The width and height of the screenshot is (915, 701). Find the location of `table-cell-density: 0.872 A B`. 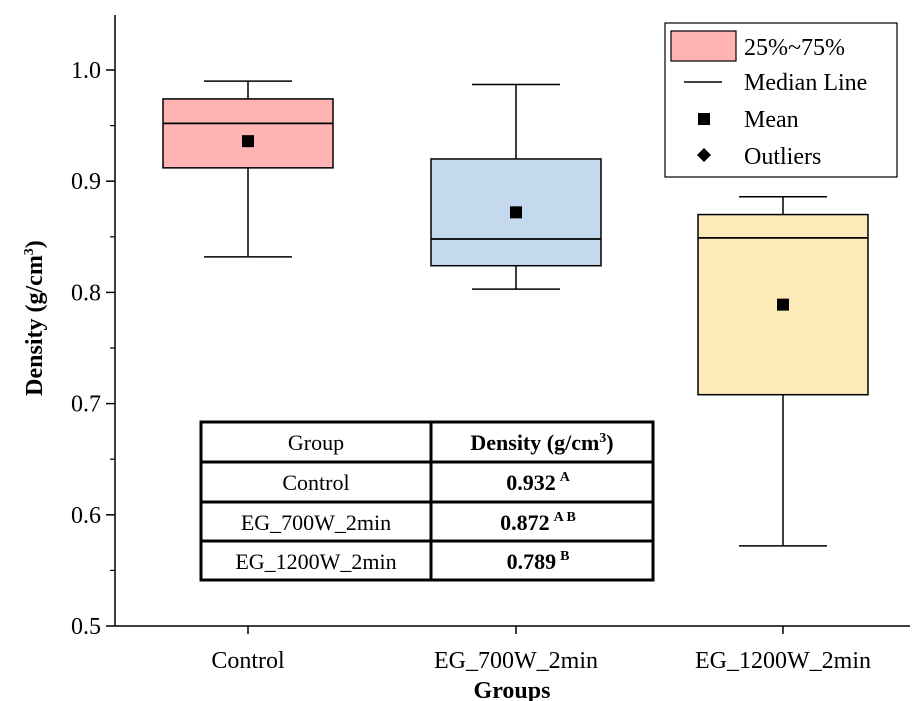

table-cell-density: 0.872 A B is located at coordinates (538, 522).